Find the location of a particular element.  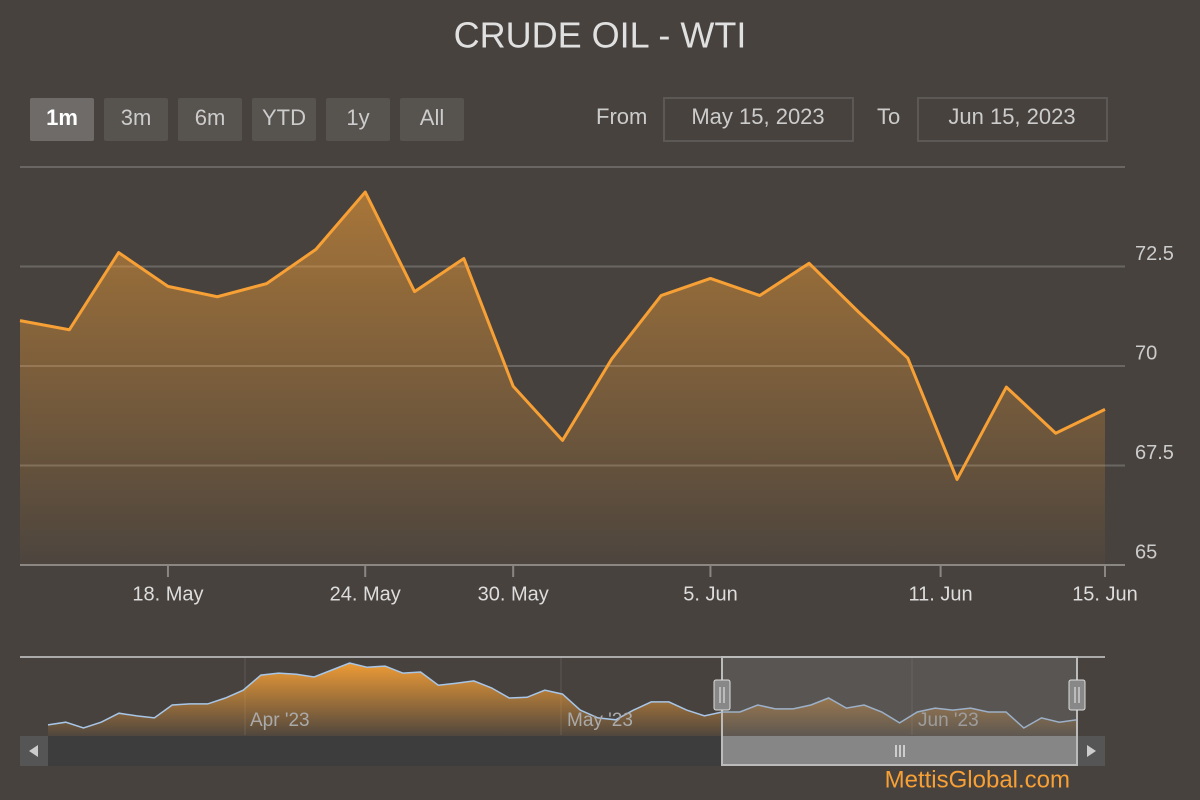

x-tick-label: 5. Jun is located at coordinates (710, 594).